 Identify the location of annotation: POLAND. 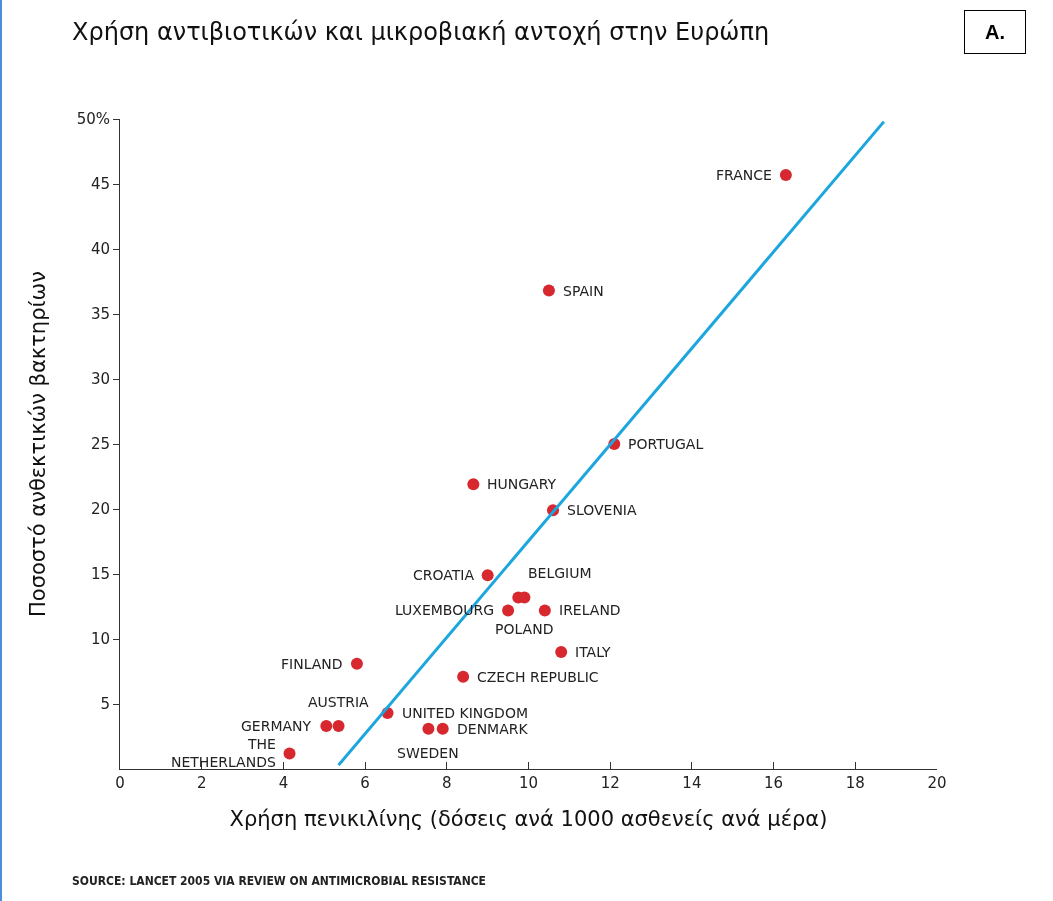
(524, 629).